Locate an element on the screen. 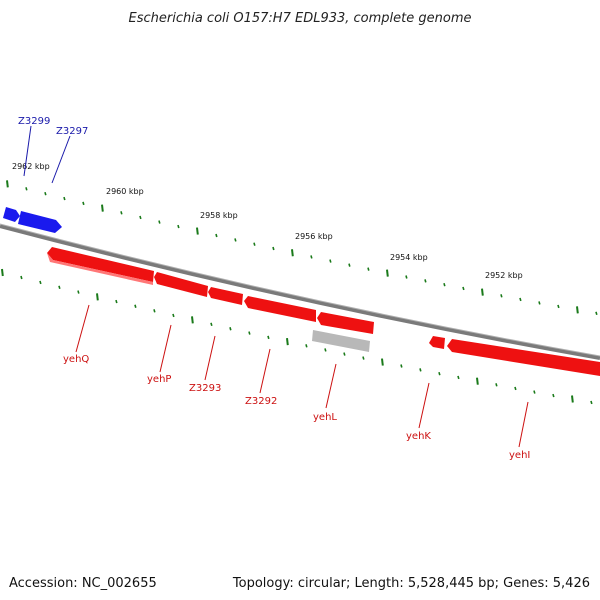 This screenshot has height=600, width=600. gene-yehl-feature is located at coordinates (345, 323).